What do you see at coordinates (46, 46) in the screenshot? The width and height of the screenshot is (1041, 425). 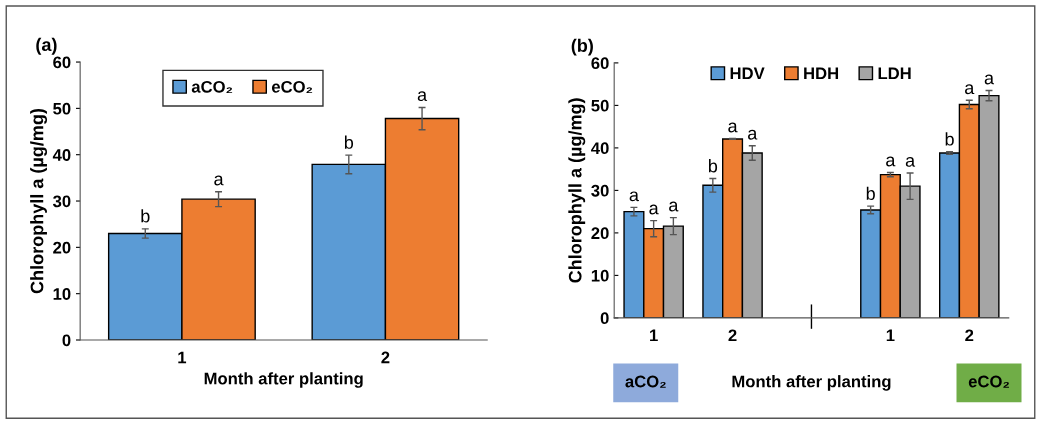 I see `chart-title: (a)` at bounding box center [46, 46].